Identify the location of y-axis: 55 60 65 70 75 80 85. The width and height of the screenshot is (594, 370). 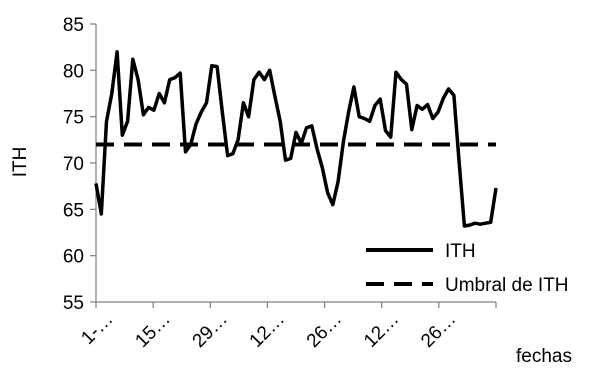
(80, 164).